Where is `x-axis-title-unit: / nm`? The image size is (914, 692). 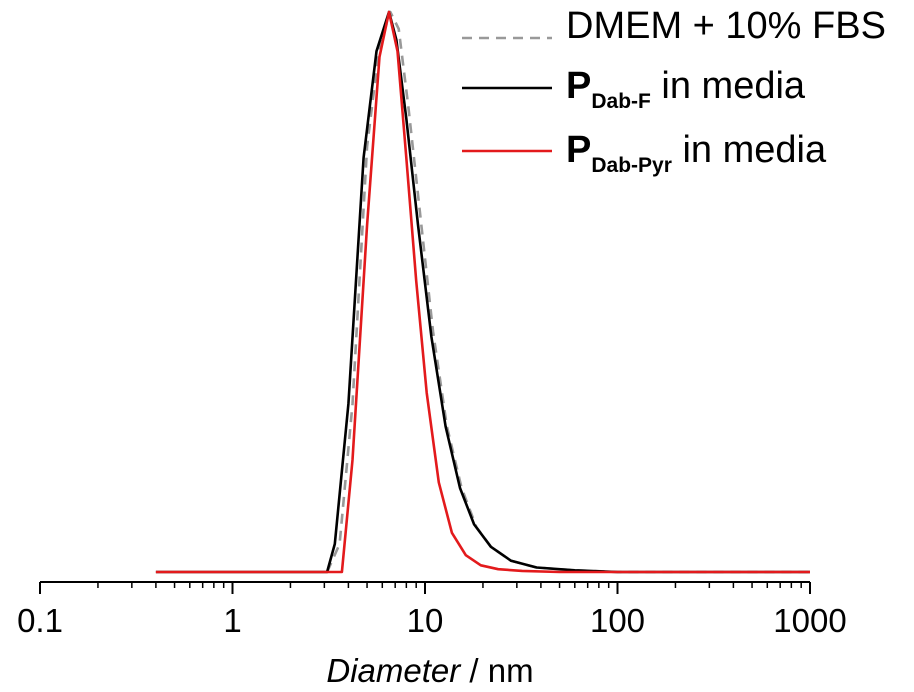
x-axis-title-unit: / nm is located at coordinates (496, 670).